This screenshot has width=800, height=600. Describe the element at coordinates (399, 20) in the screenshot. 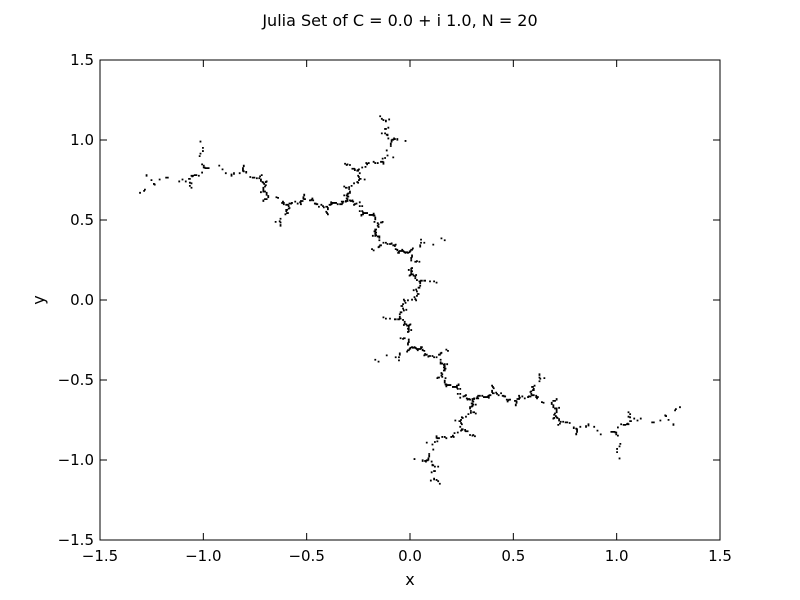

I see `chart-title: Julia Set of C = 0.0 + i 1.0, N = 20` at that location.